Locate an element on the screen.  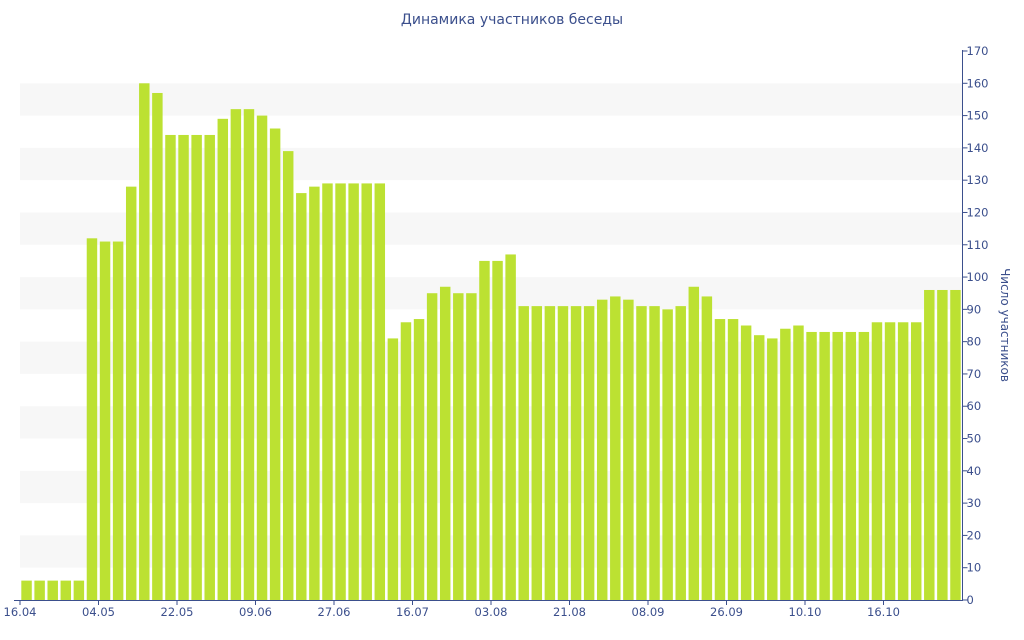
y-tick-label: 120 is located at coordinates (978, 212).